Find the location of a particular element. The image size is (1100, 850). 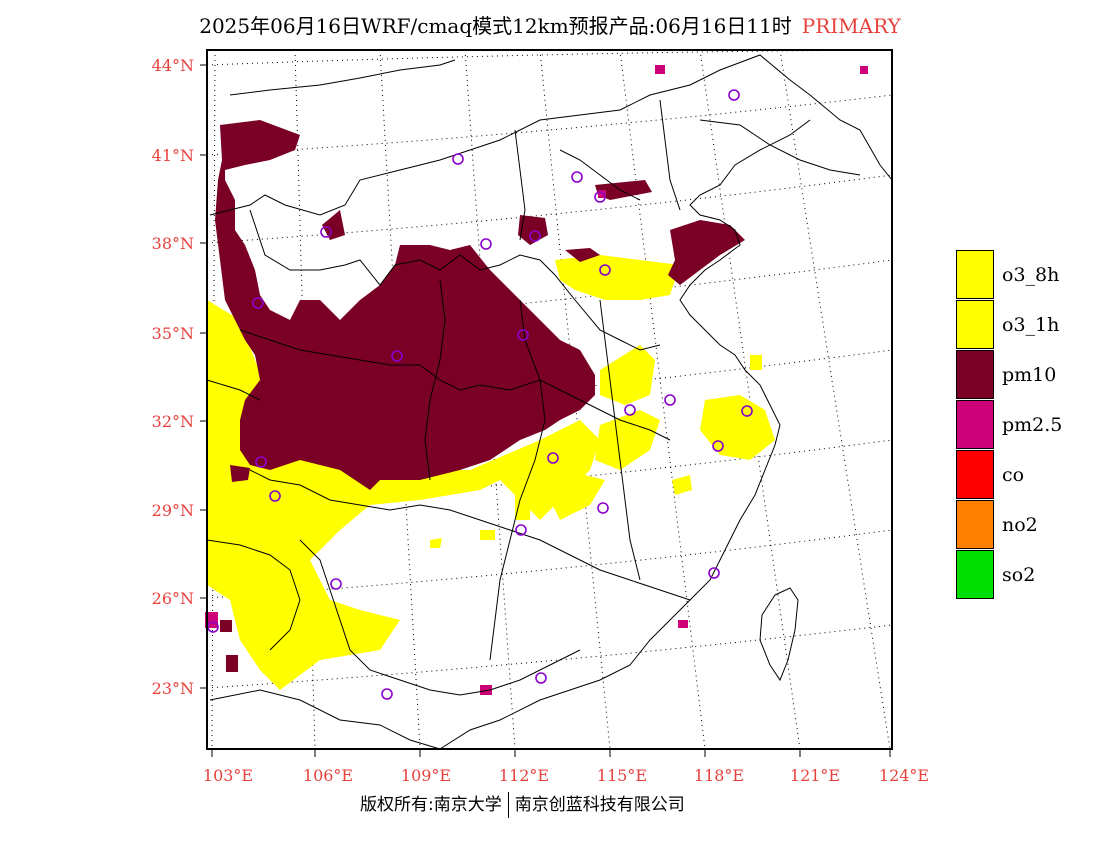

legend-label: o3_8h is located at coordinates (1031, 275).